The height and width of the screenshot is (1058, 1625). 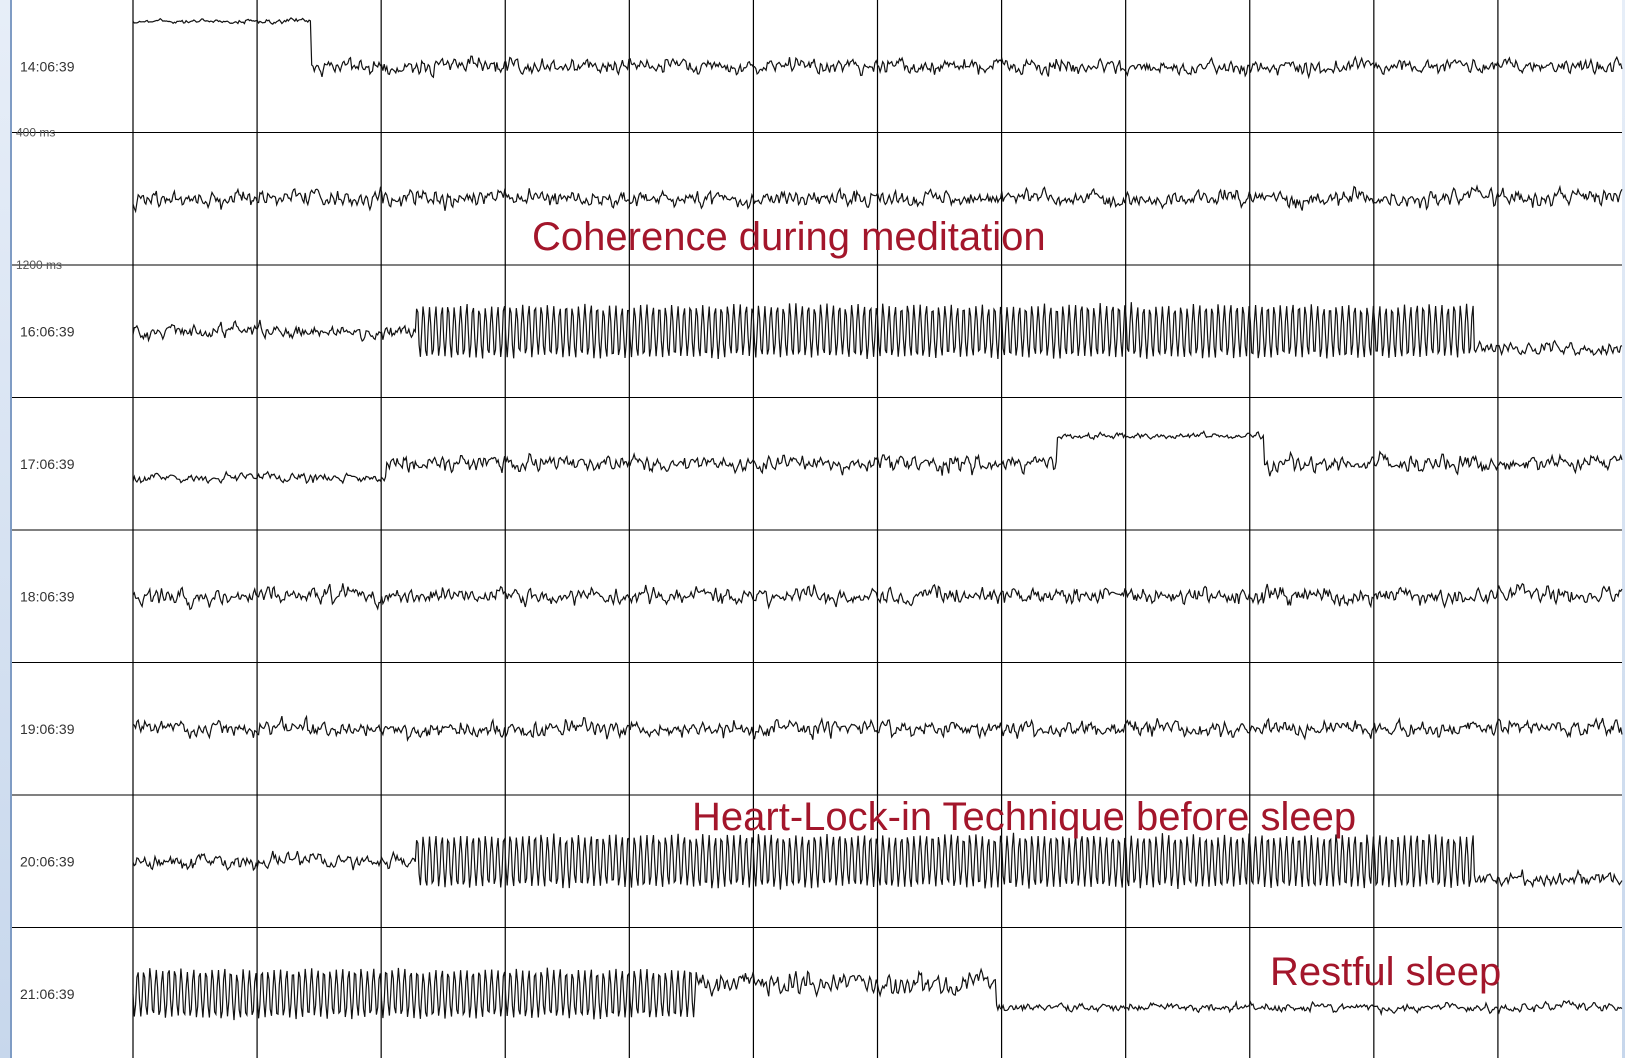 What do you see at coordinates (47, 464) in the screenshot?
I see `time-label: 17:06:39` at bounding box center [47, 464].